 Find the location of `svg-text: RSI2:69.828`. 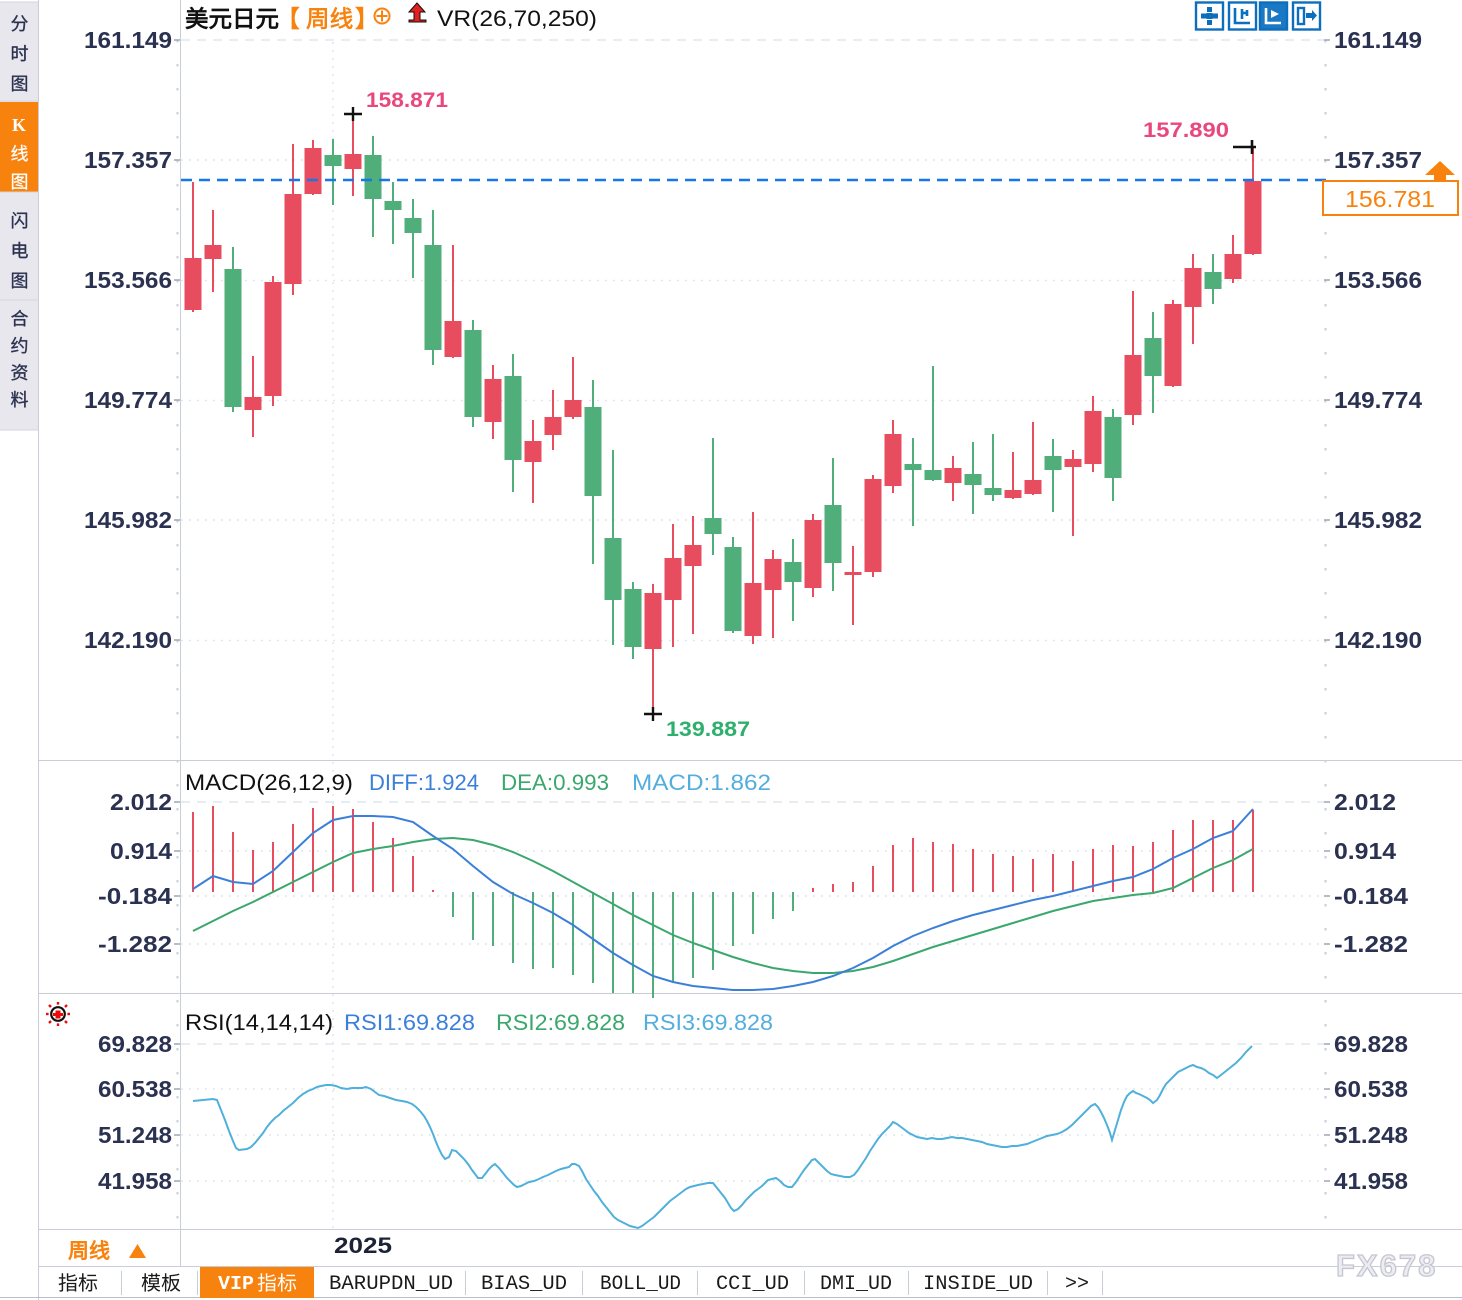

svg-text: RSI2:69.828 is located at coordinates (560, 1022).